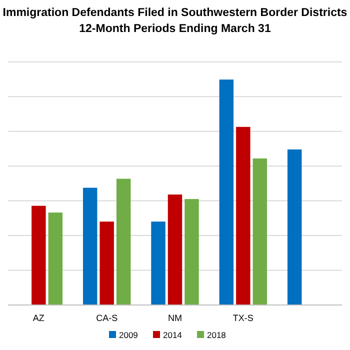  What do you see at coordinates (107, 318) in the screenshot?
I see `x-tick-label: CA-S` at bounding box center [107, 318].